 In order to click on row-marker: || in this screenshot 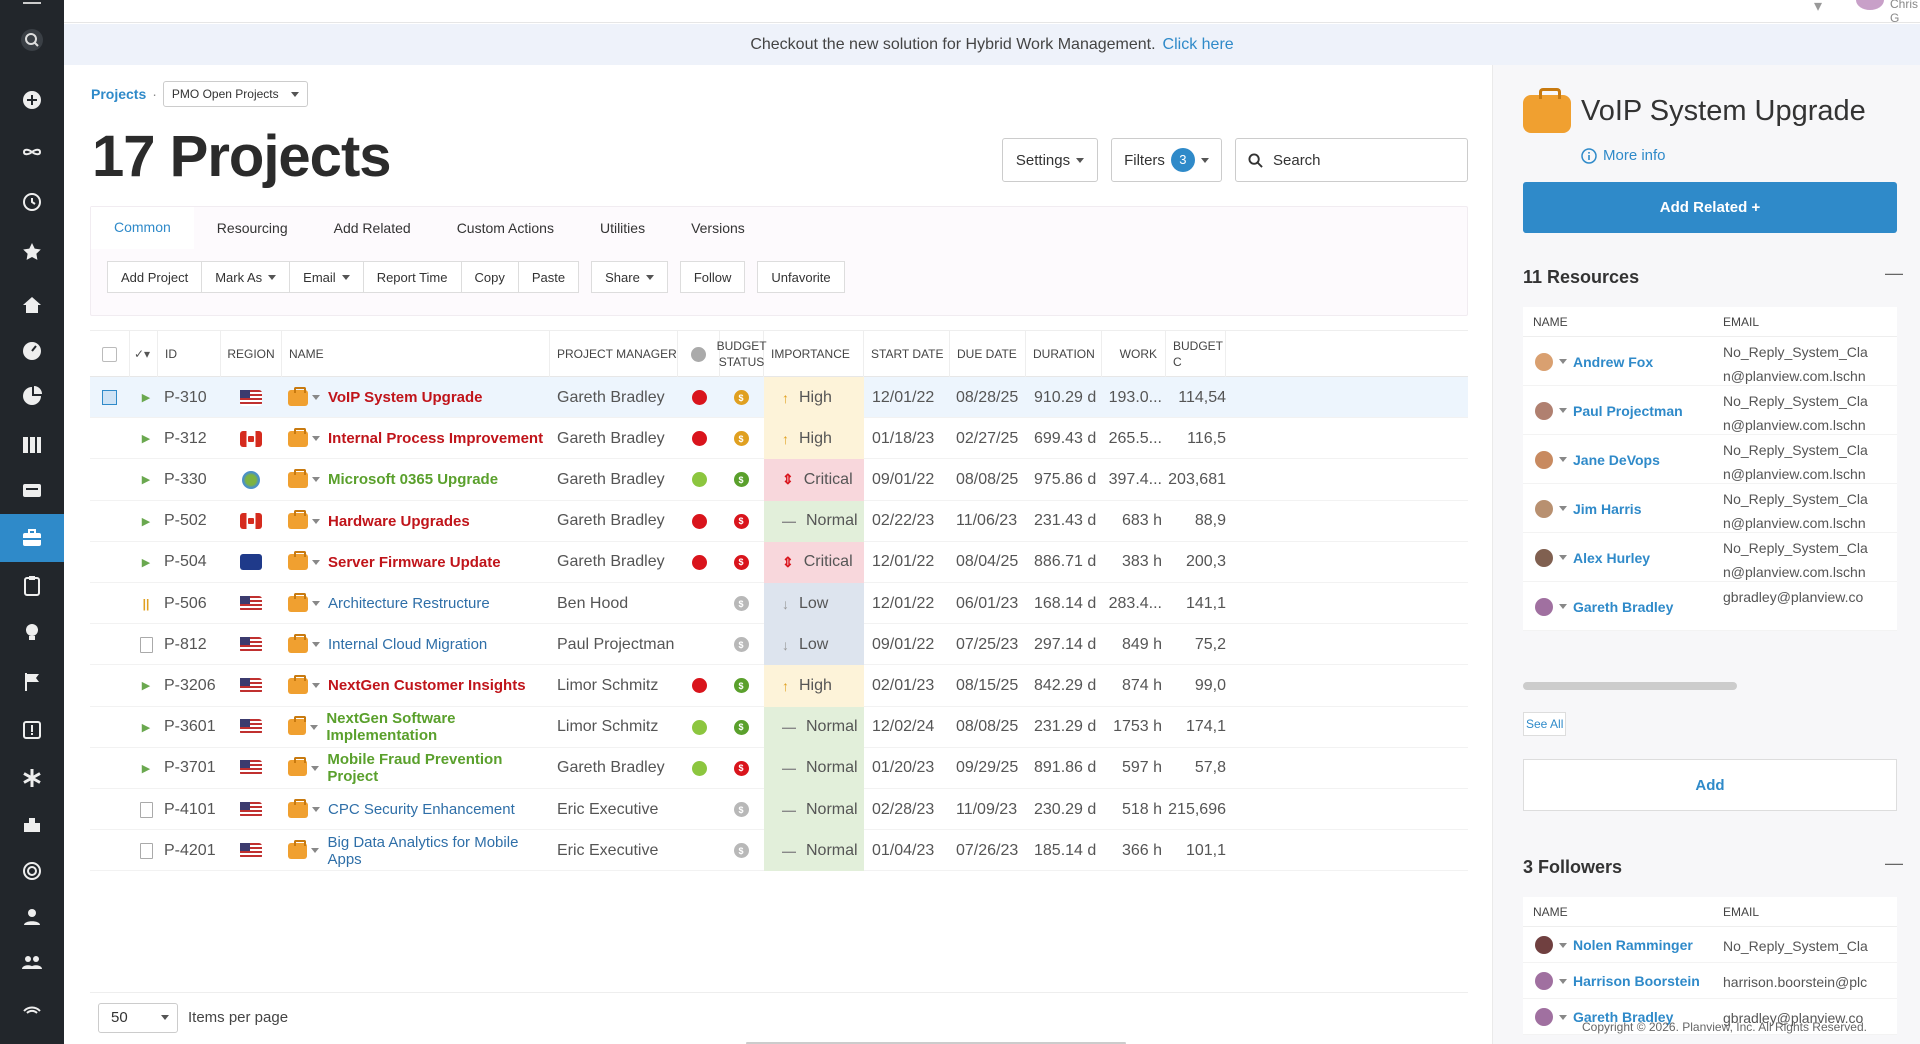, I will do `click(146, 603)`.